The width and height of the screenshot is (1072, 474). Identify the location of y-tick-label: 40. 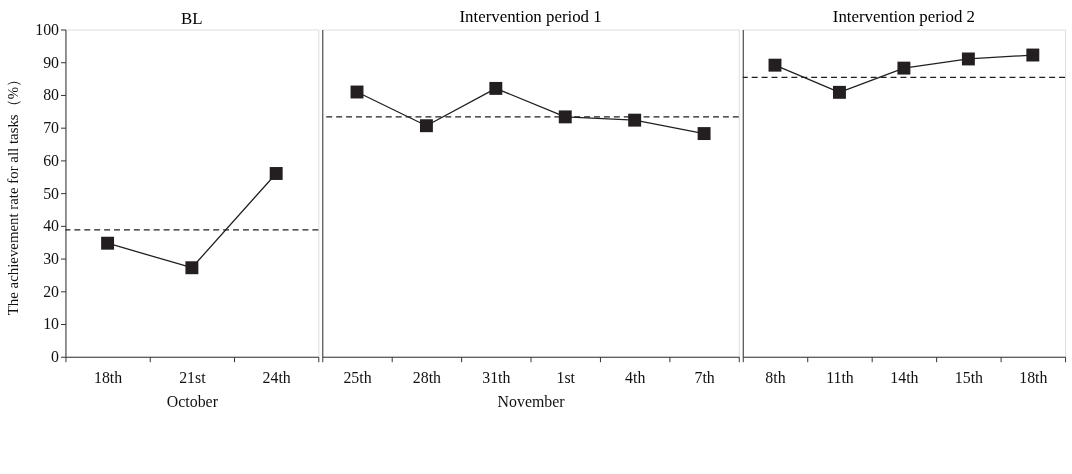
(51, 226).